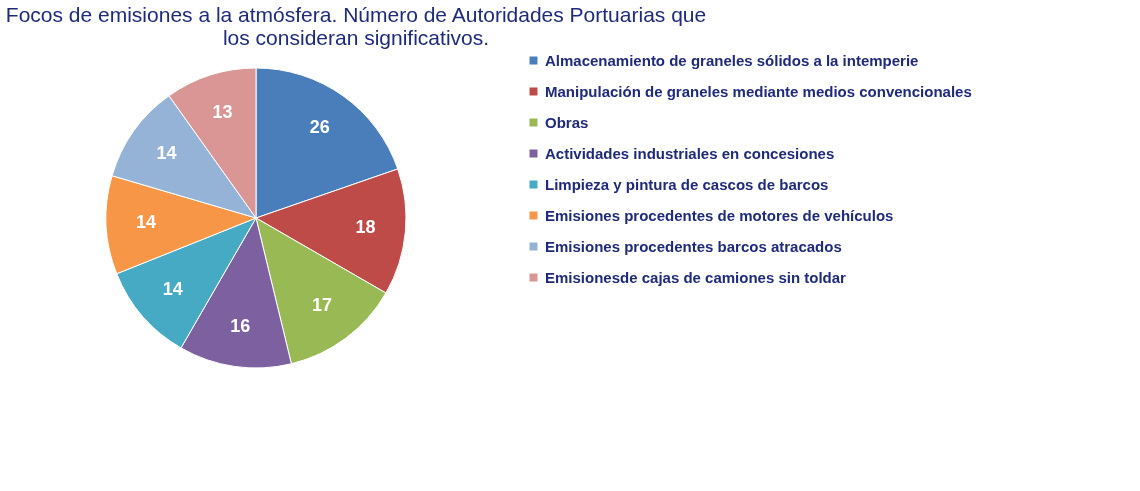 This screenshot has height=491, width=1140. I want to click on data-label: 26, so click(319, 127).